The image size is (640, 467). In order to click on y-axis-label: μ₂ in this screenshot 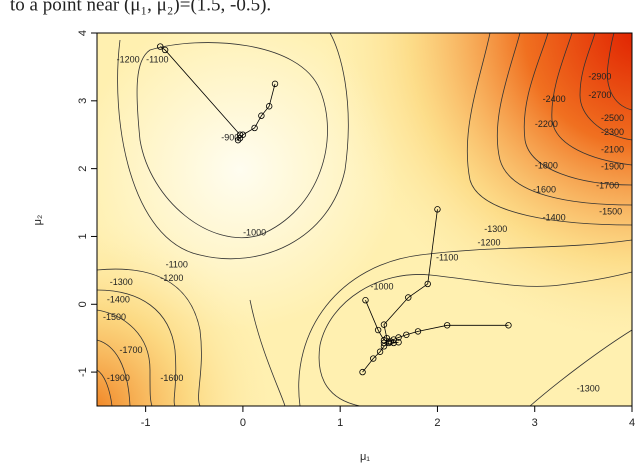, I will do `click(38, 220)`.